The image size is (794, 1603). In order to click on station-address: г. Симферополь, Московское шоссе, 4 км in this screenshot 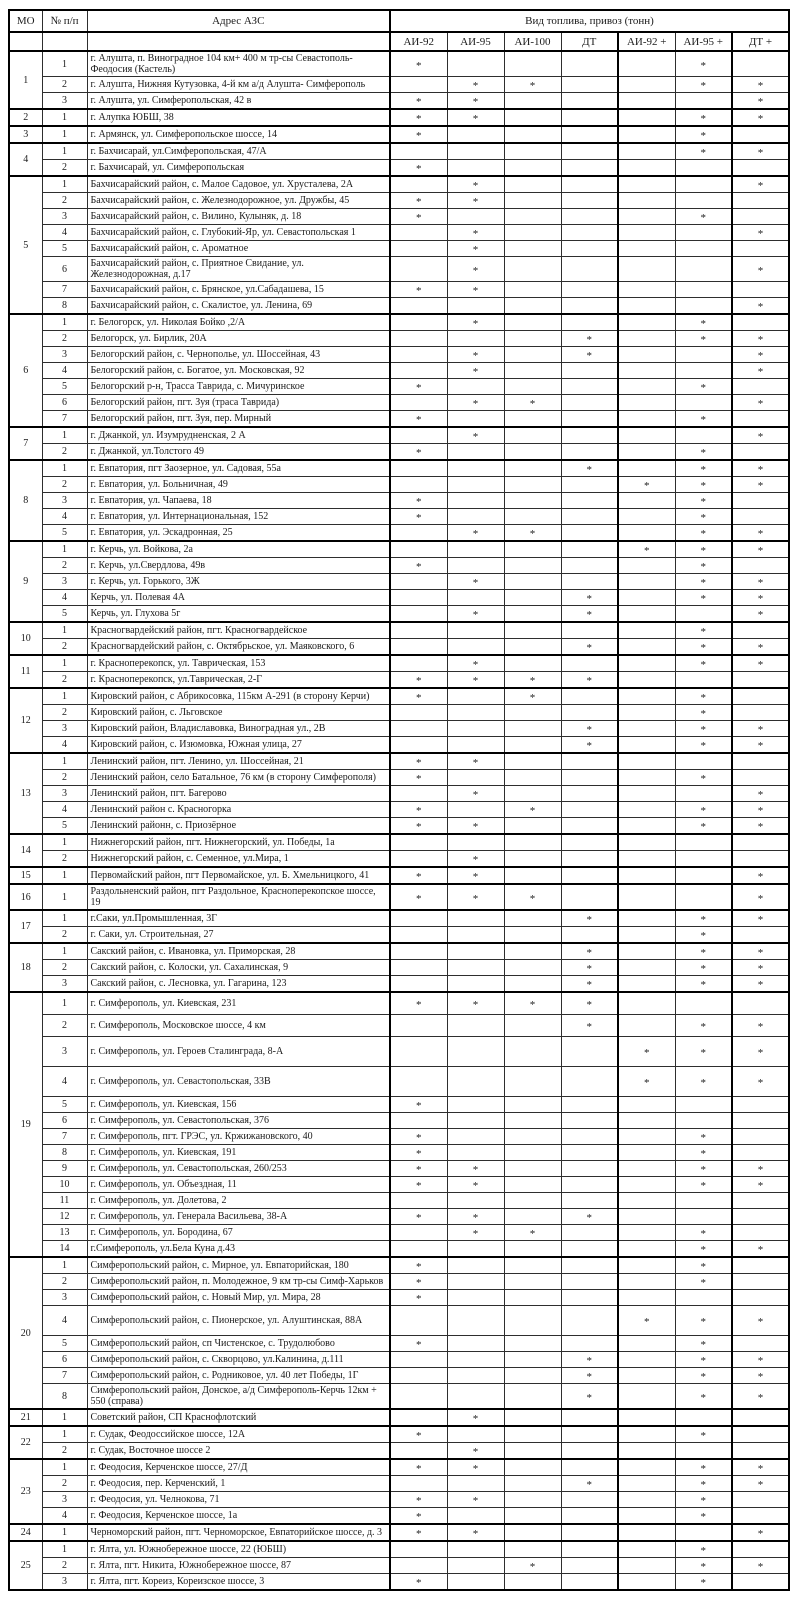, I will do `click(238, 1025)`.